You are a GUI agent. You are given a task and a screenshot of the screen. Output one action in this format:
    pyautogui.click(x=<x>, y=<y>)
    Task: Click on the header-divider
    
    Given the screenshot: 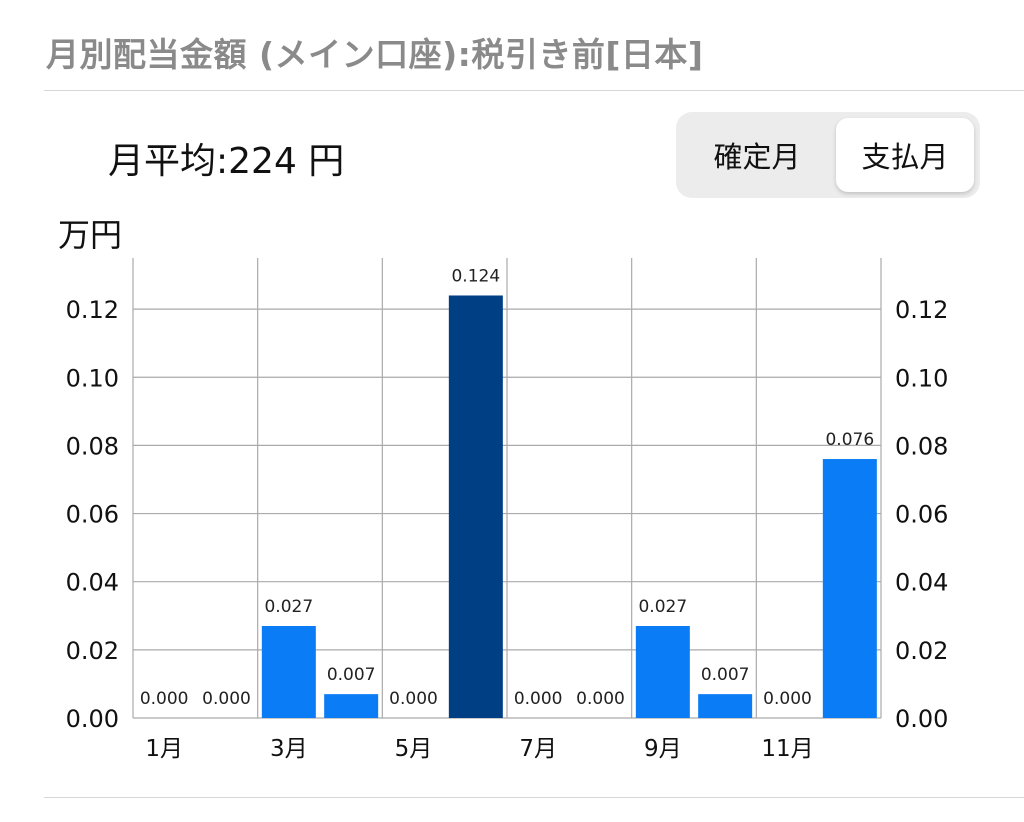 What is the action you would take?
    pyautogui.click(x=534, y=90)
    